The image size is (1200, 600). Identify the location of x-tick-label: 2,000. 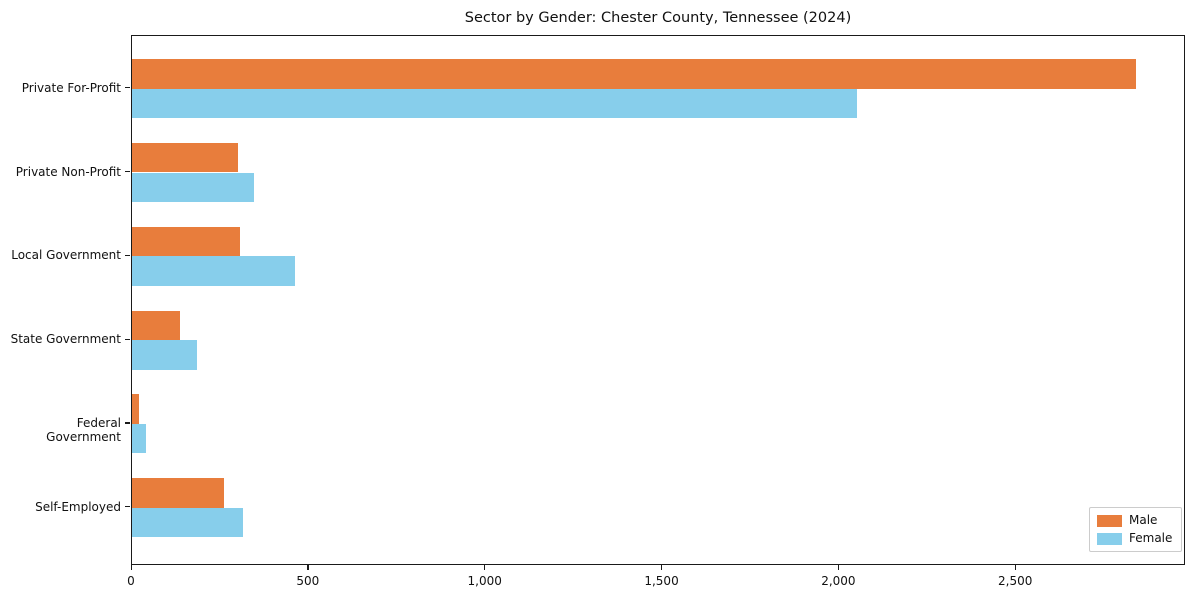
(838, 581).